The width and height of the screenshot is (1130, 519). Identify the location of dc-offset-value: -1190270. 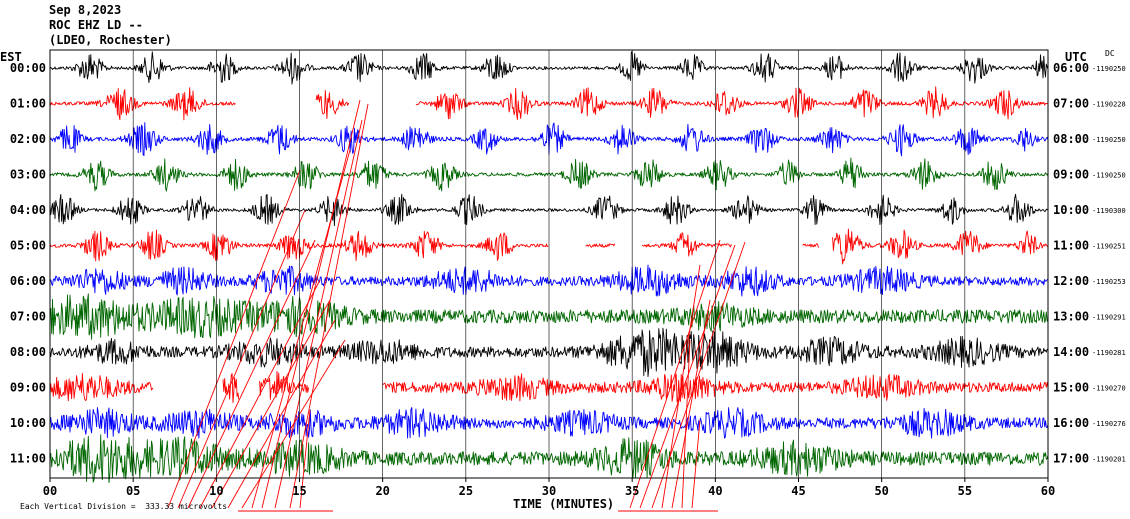
(1109, 389).